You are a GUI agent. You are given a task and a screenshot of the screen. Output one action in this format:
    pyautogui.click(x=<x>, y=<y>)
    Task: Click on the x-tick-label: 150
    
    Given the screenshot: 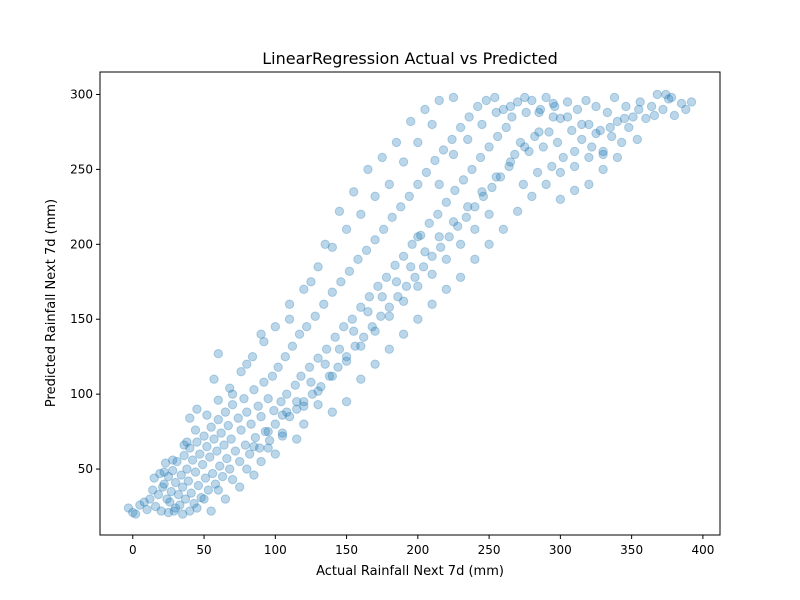 What is the action you would take?
    pyautogui.click(x=346, y=550)
    